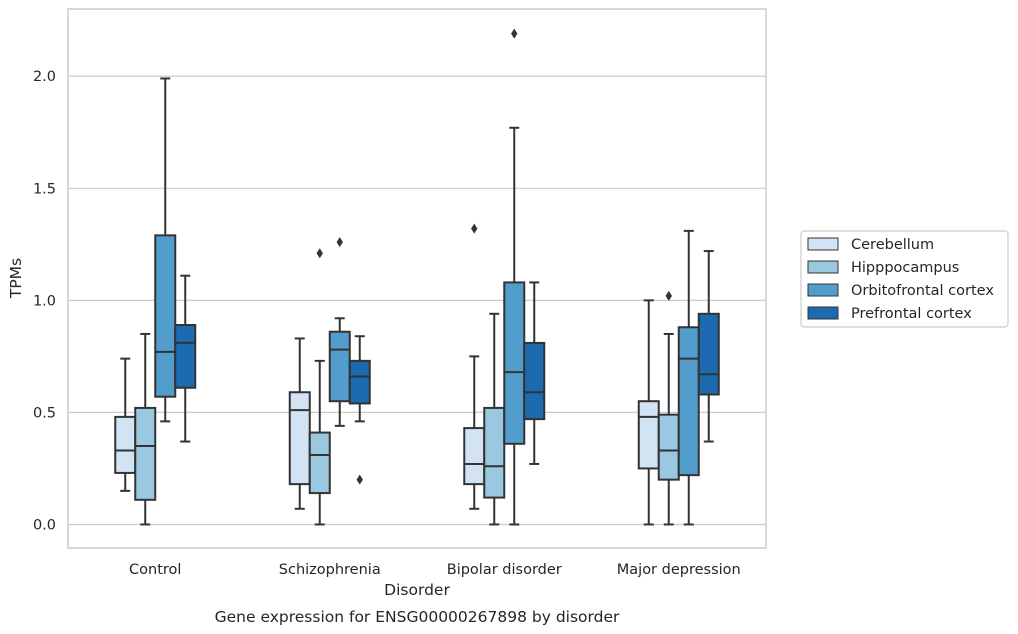 The height and width of the screenshot is (634, 1018). I want to click on y-tick-label: 1.5, so click(44, 189).